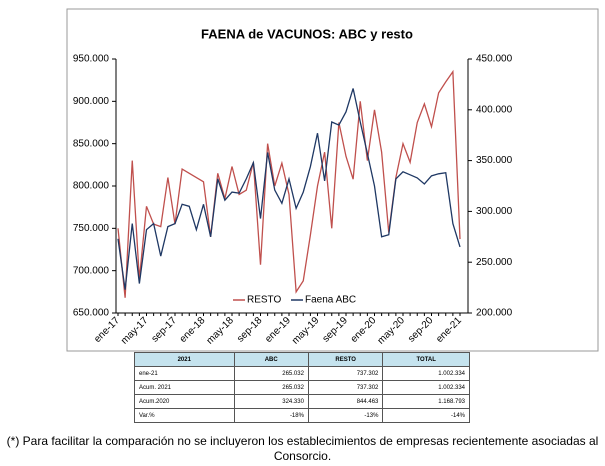 This screenshot has height=466, width=605. I want to click on table-cell: -14%, so click(426, 415).